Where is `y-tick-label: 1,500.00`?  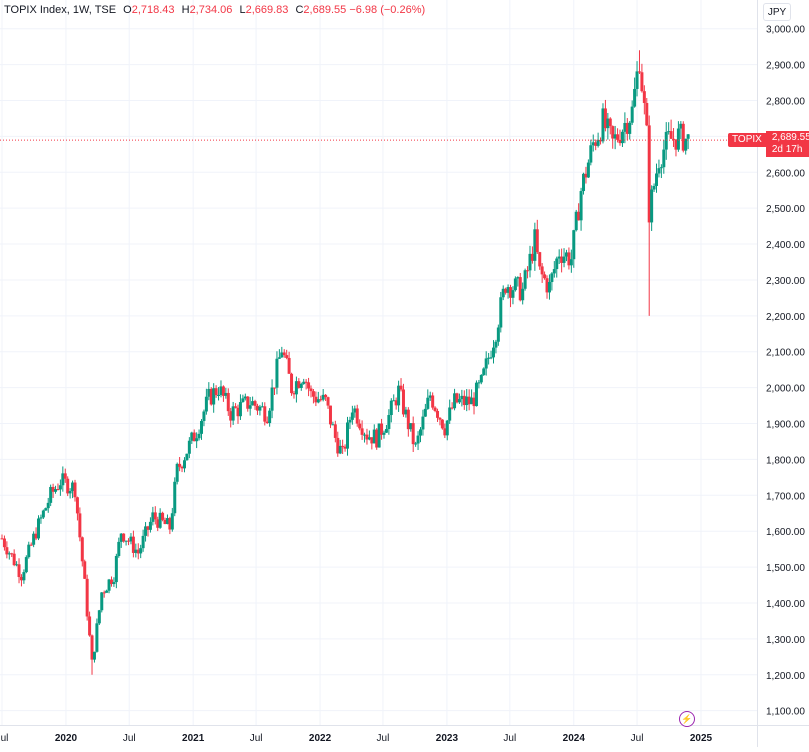 y-tick-label: 1,500.00 is located at coordinates (785, 568).